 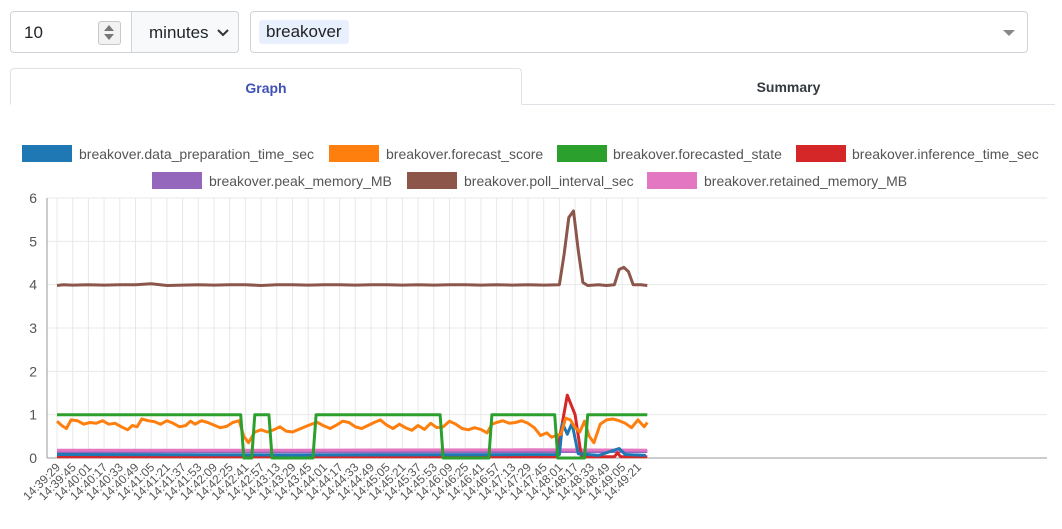 I want to click on y-tick-label: 1, so click(x=33, y=415).